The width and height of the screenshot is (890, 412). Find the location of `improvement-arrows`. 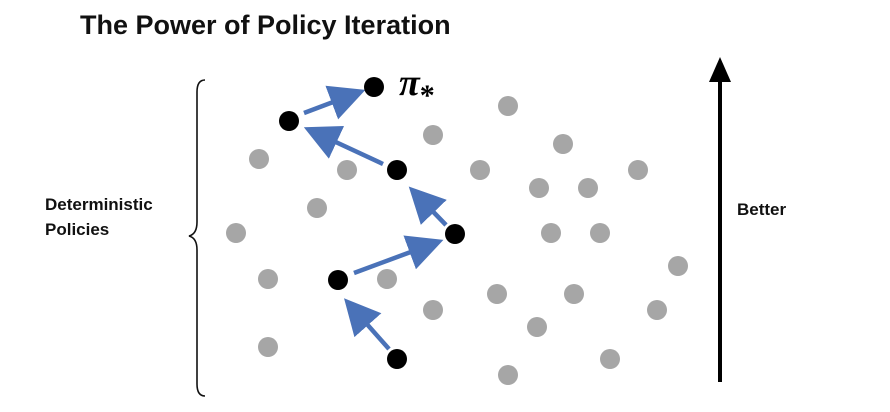

improvement-arrows is located at coordinates (375, 218).